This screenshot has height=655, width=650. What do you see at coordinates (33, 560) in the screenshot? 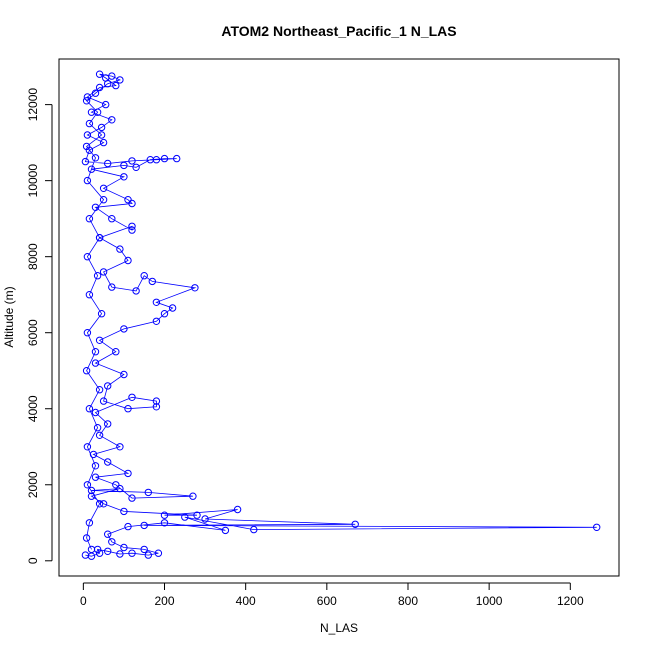
I see `y-tick-label: 0` at bounding box center [33, 560].